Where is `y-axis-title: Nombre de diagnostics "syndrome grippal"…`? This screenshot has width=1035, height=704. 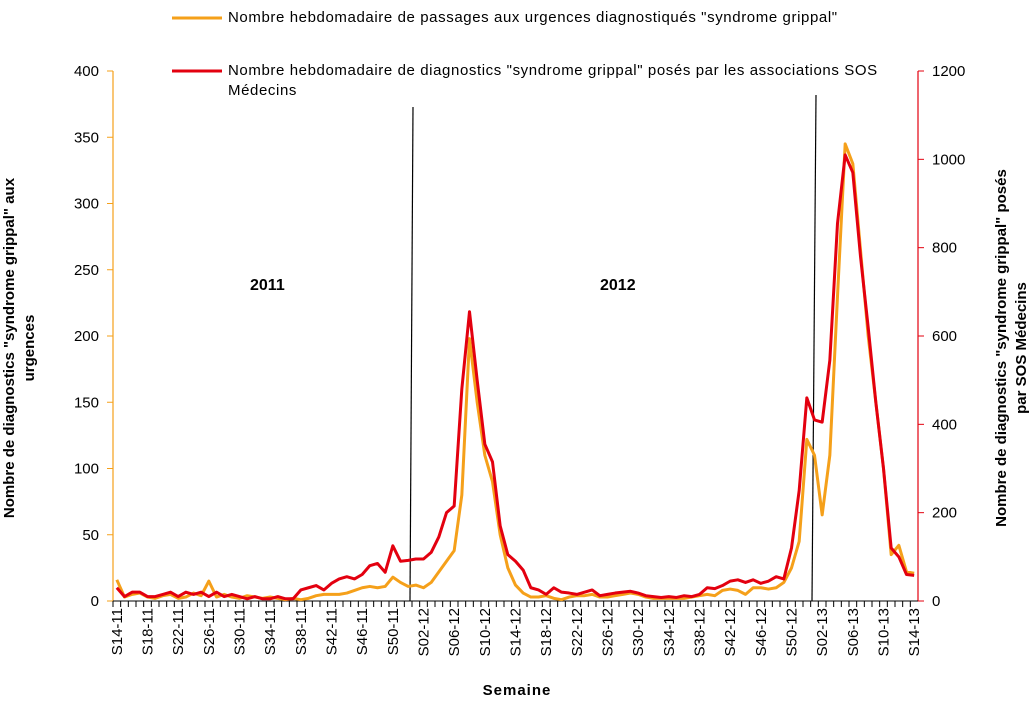
y-axis-title: Nombre de diagnostics "syndrome grippal"… is located at coordinates (19, 348).